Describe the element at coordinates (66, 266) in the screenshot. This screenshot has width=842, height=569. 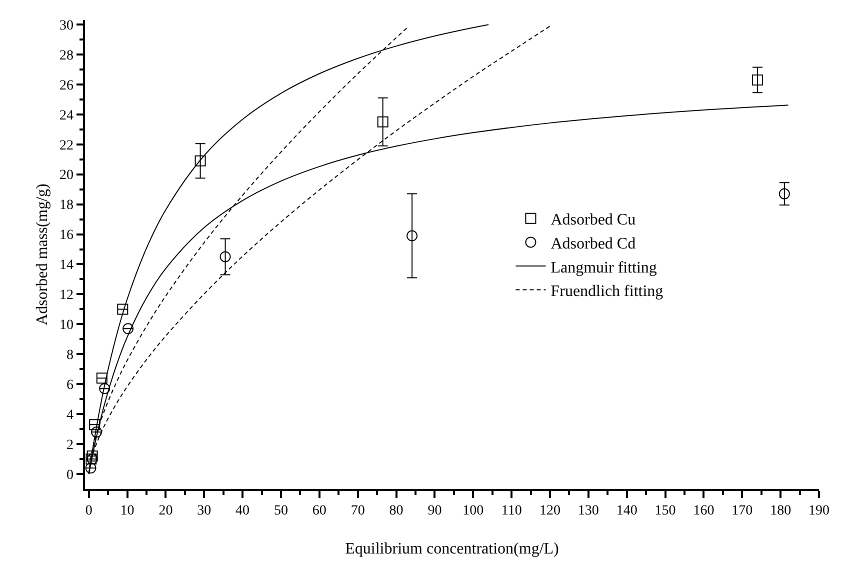
I see `y-tick-label: 14` at that location.